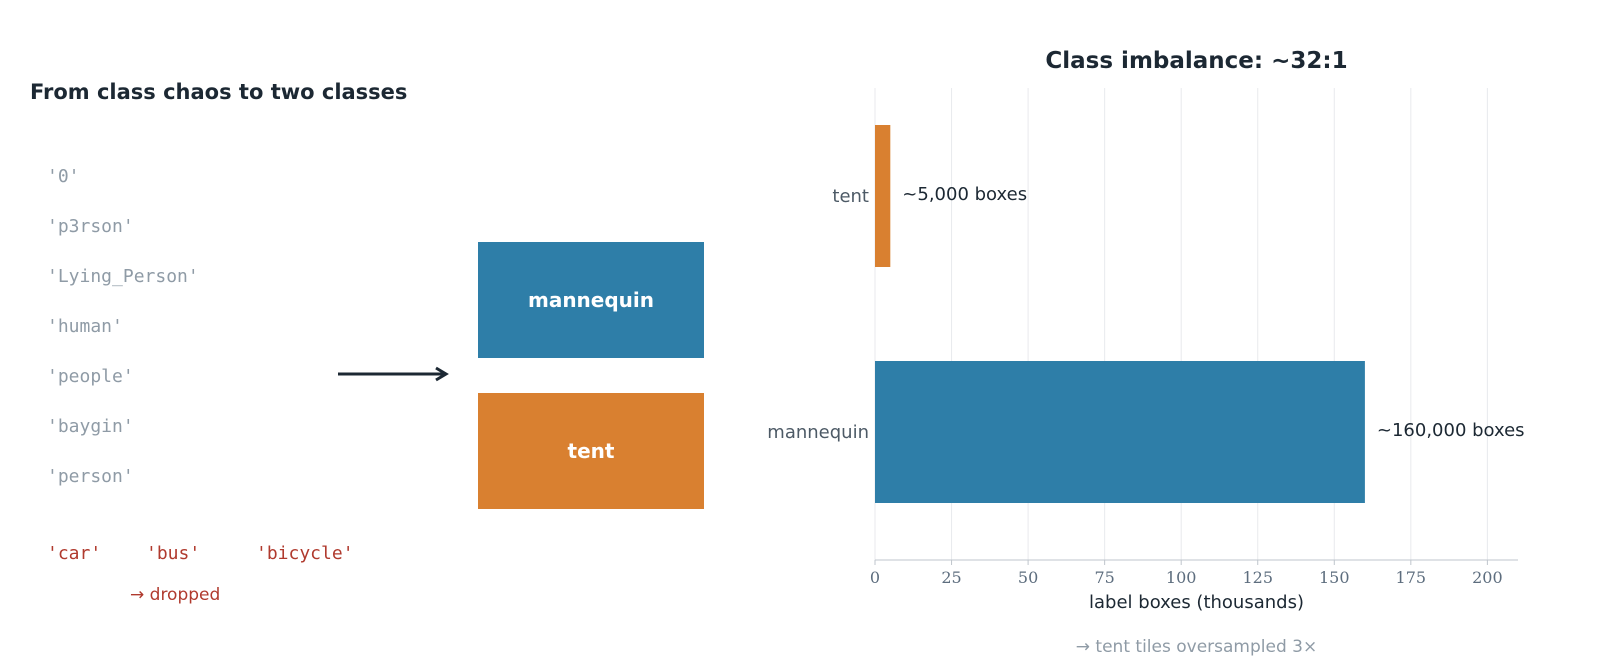  What do you see at coordinates (1196, 602) in the screenshot?
I see `x-axis-label: label boxes (thousands)` at bounding box center [1196, 602].